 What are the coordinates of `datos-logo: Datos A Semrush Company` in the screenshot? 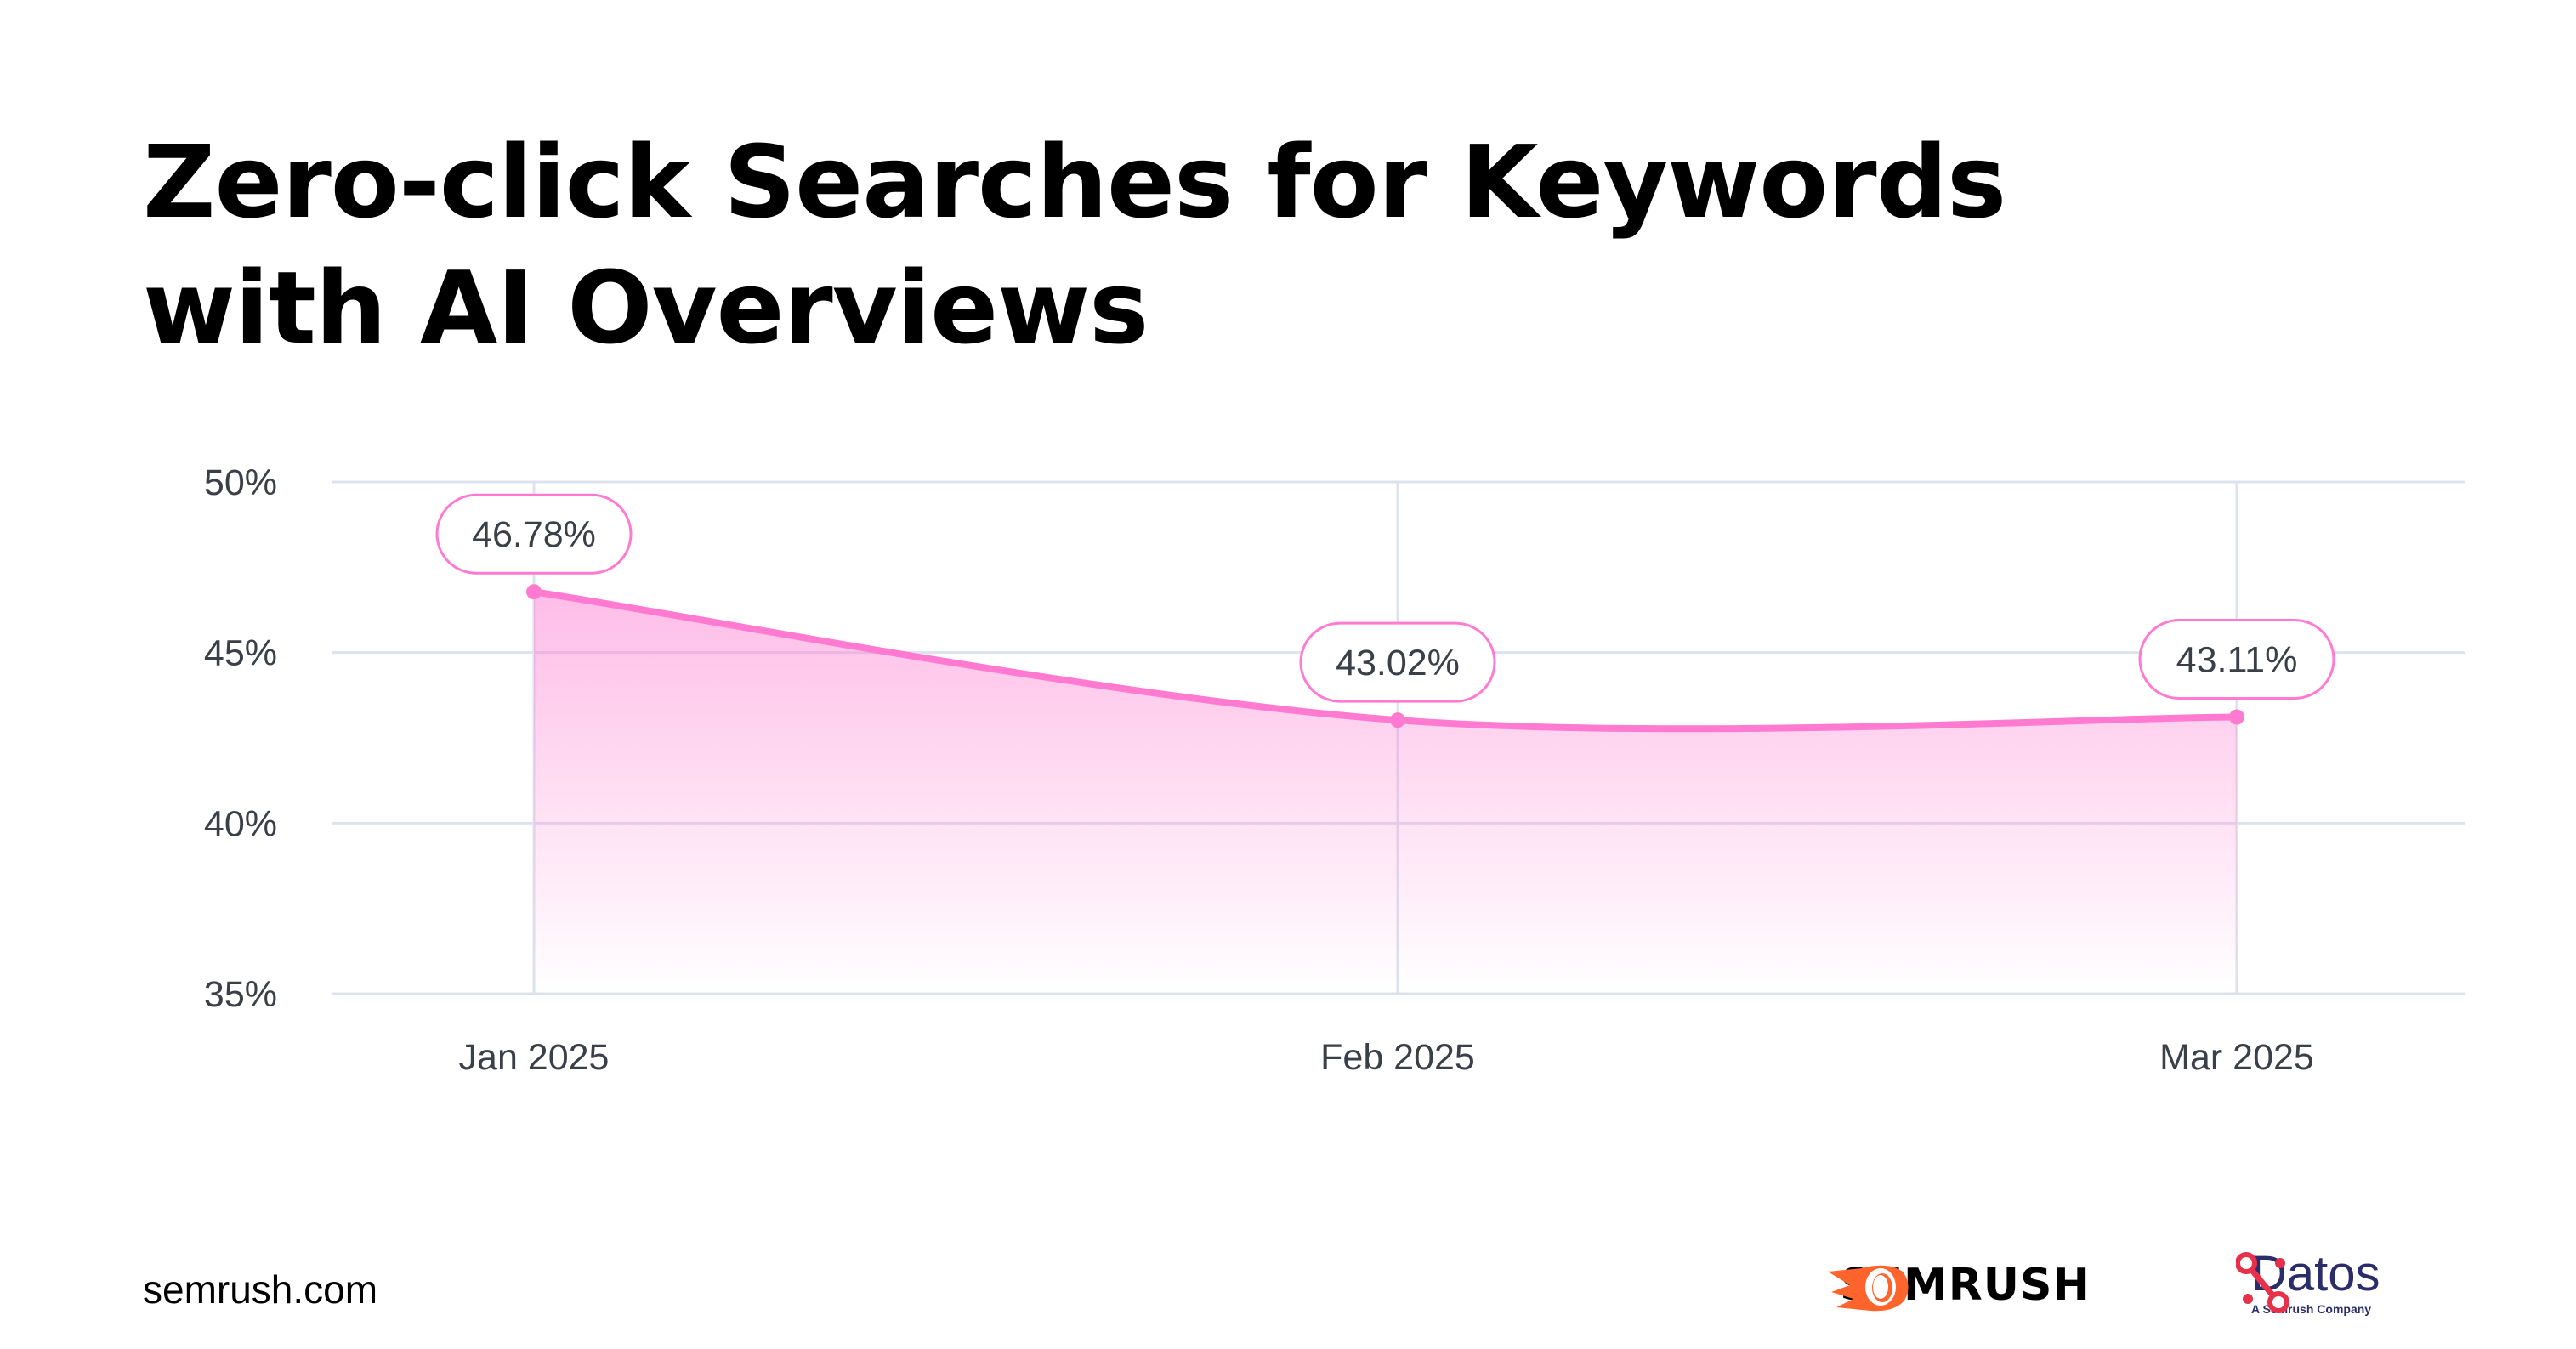 It's located at (2308, 1283).